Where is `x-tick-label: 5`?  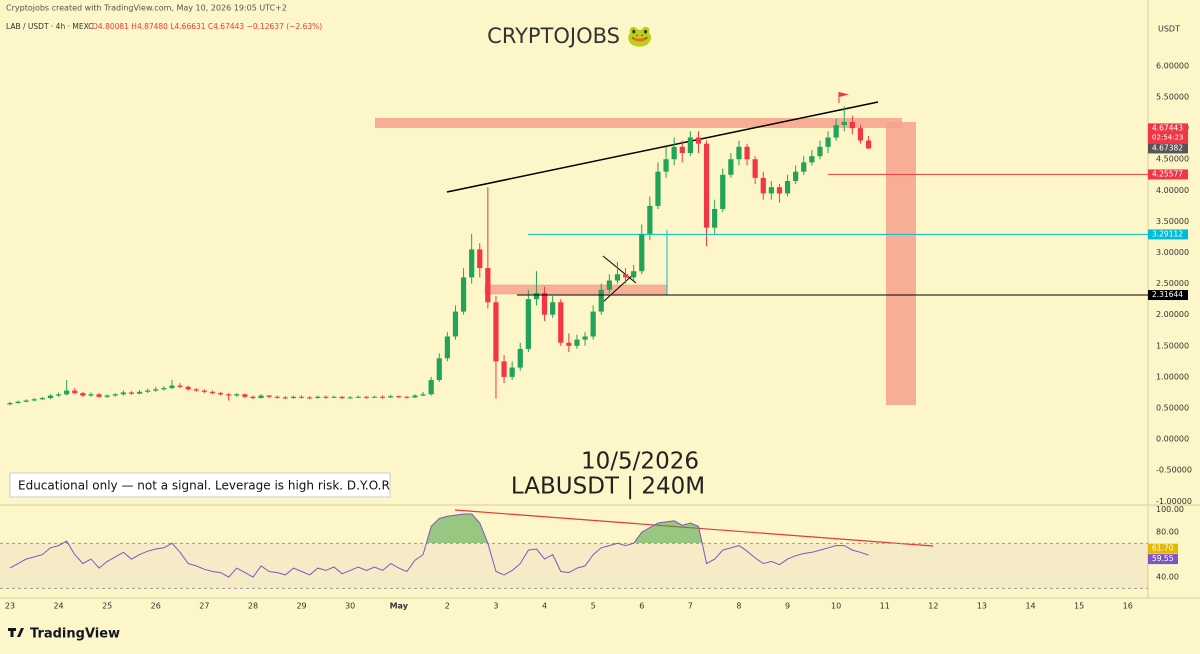 x-tick-label: 5 is located at coordinates (593, 606).